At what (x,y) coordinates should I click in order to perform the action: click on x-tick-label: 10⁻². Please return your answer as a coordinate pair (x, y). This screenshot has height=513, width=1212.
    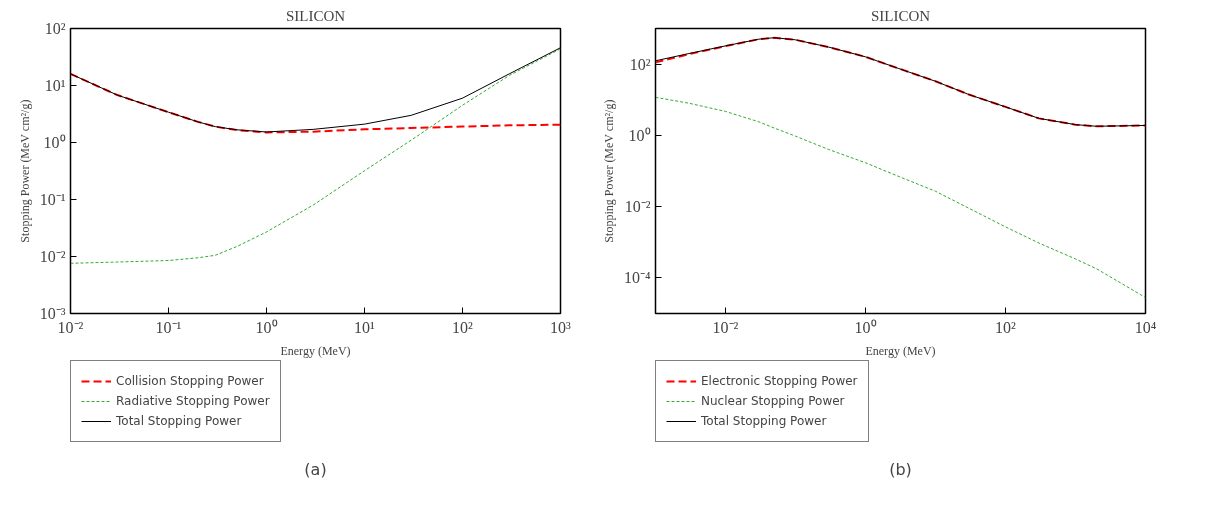
    Looking at the image, I should click on (725, 327).